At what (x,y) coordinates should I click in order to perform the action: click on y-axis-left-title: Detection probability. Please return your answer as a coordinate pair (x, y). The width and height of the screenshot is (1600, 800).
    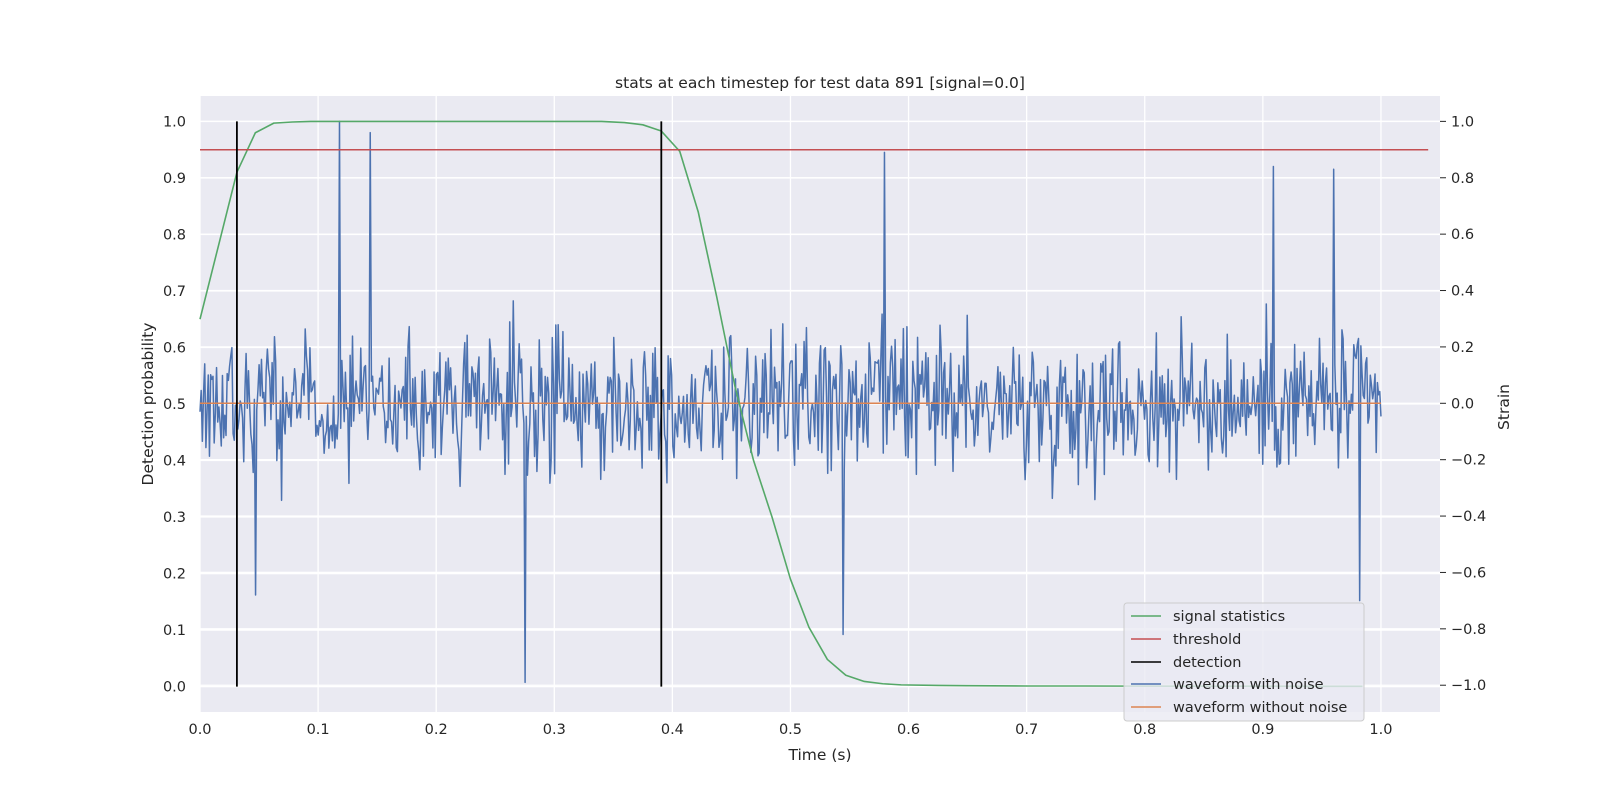
    Looking at the image, I should click on (148, 404).